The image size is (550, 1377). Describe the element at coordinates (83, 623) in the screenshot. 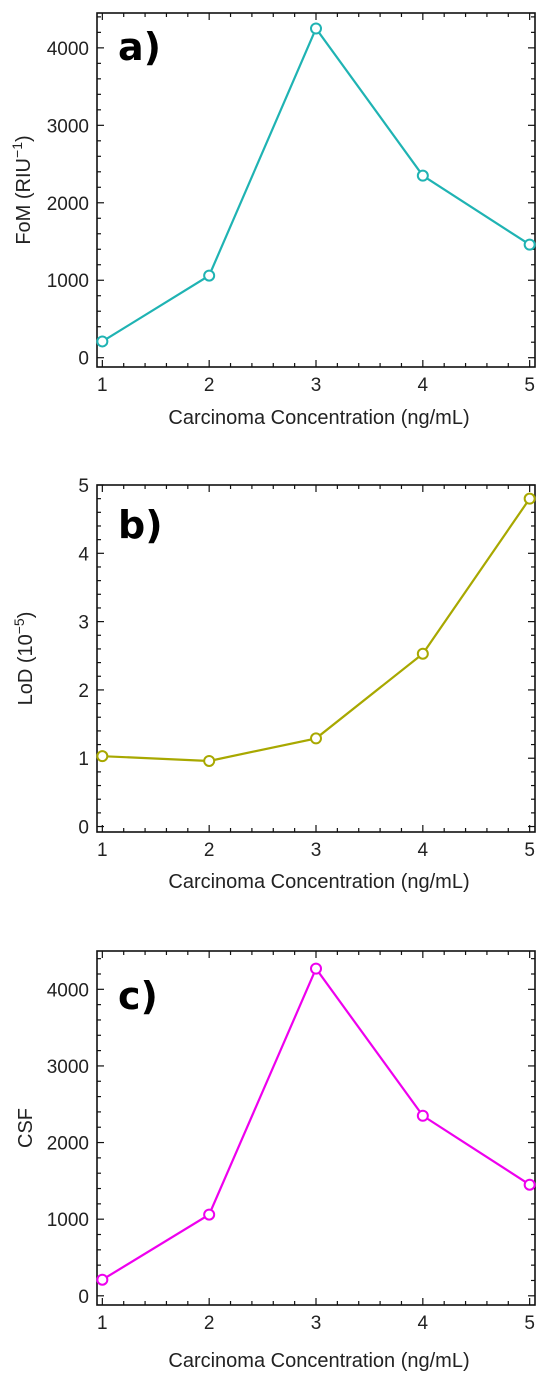

I see `y-tick-label: 3` at that location.